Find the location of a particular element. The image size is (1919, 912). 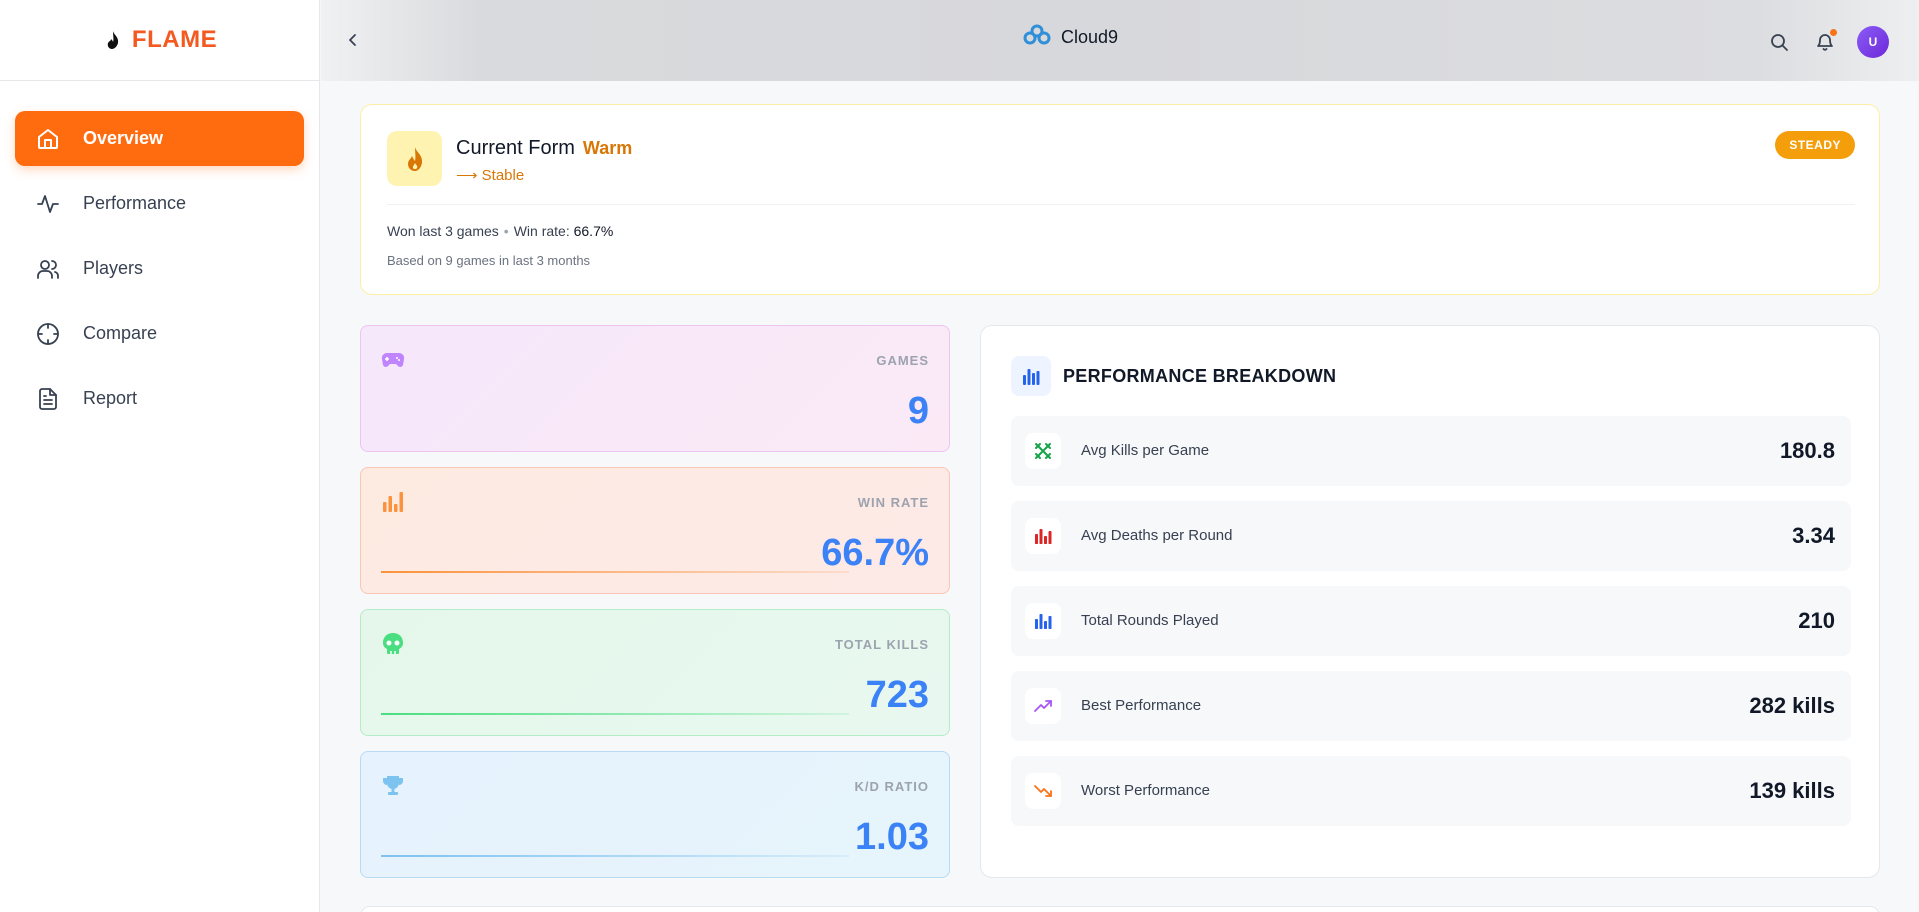

sidebar-item-label: Players is located at coordinates (113, 268).